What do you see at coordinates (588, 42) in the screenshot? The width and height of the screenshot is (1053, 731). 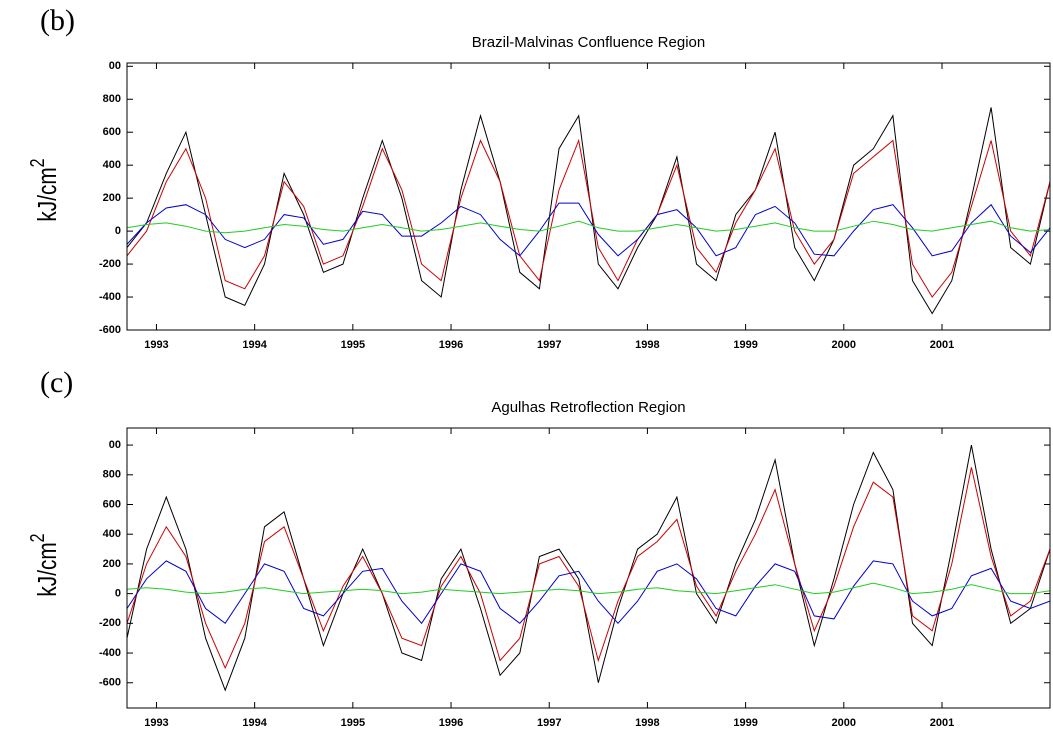 I see `chart-title: Brazil-Malvinas Confluence Region` at bounding box center [588, 42].